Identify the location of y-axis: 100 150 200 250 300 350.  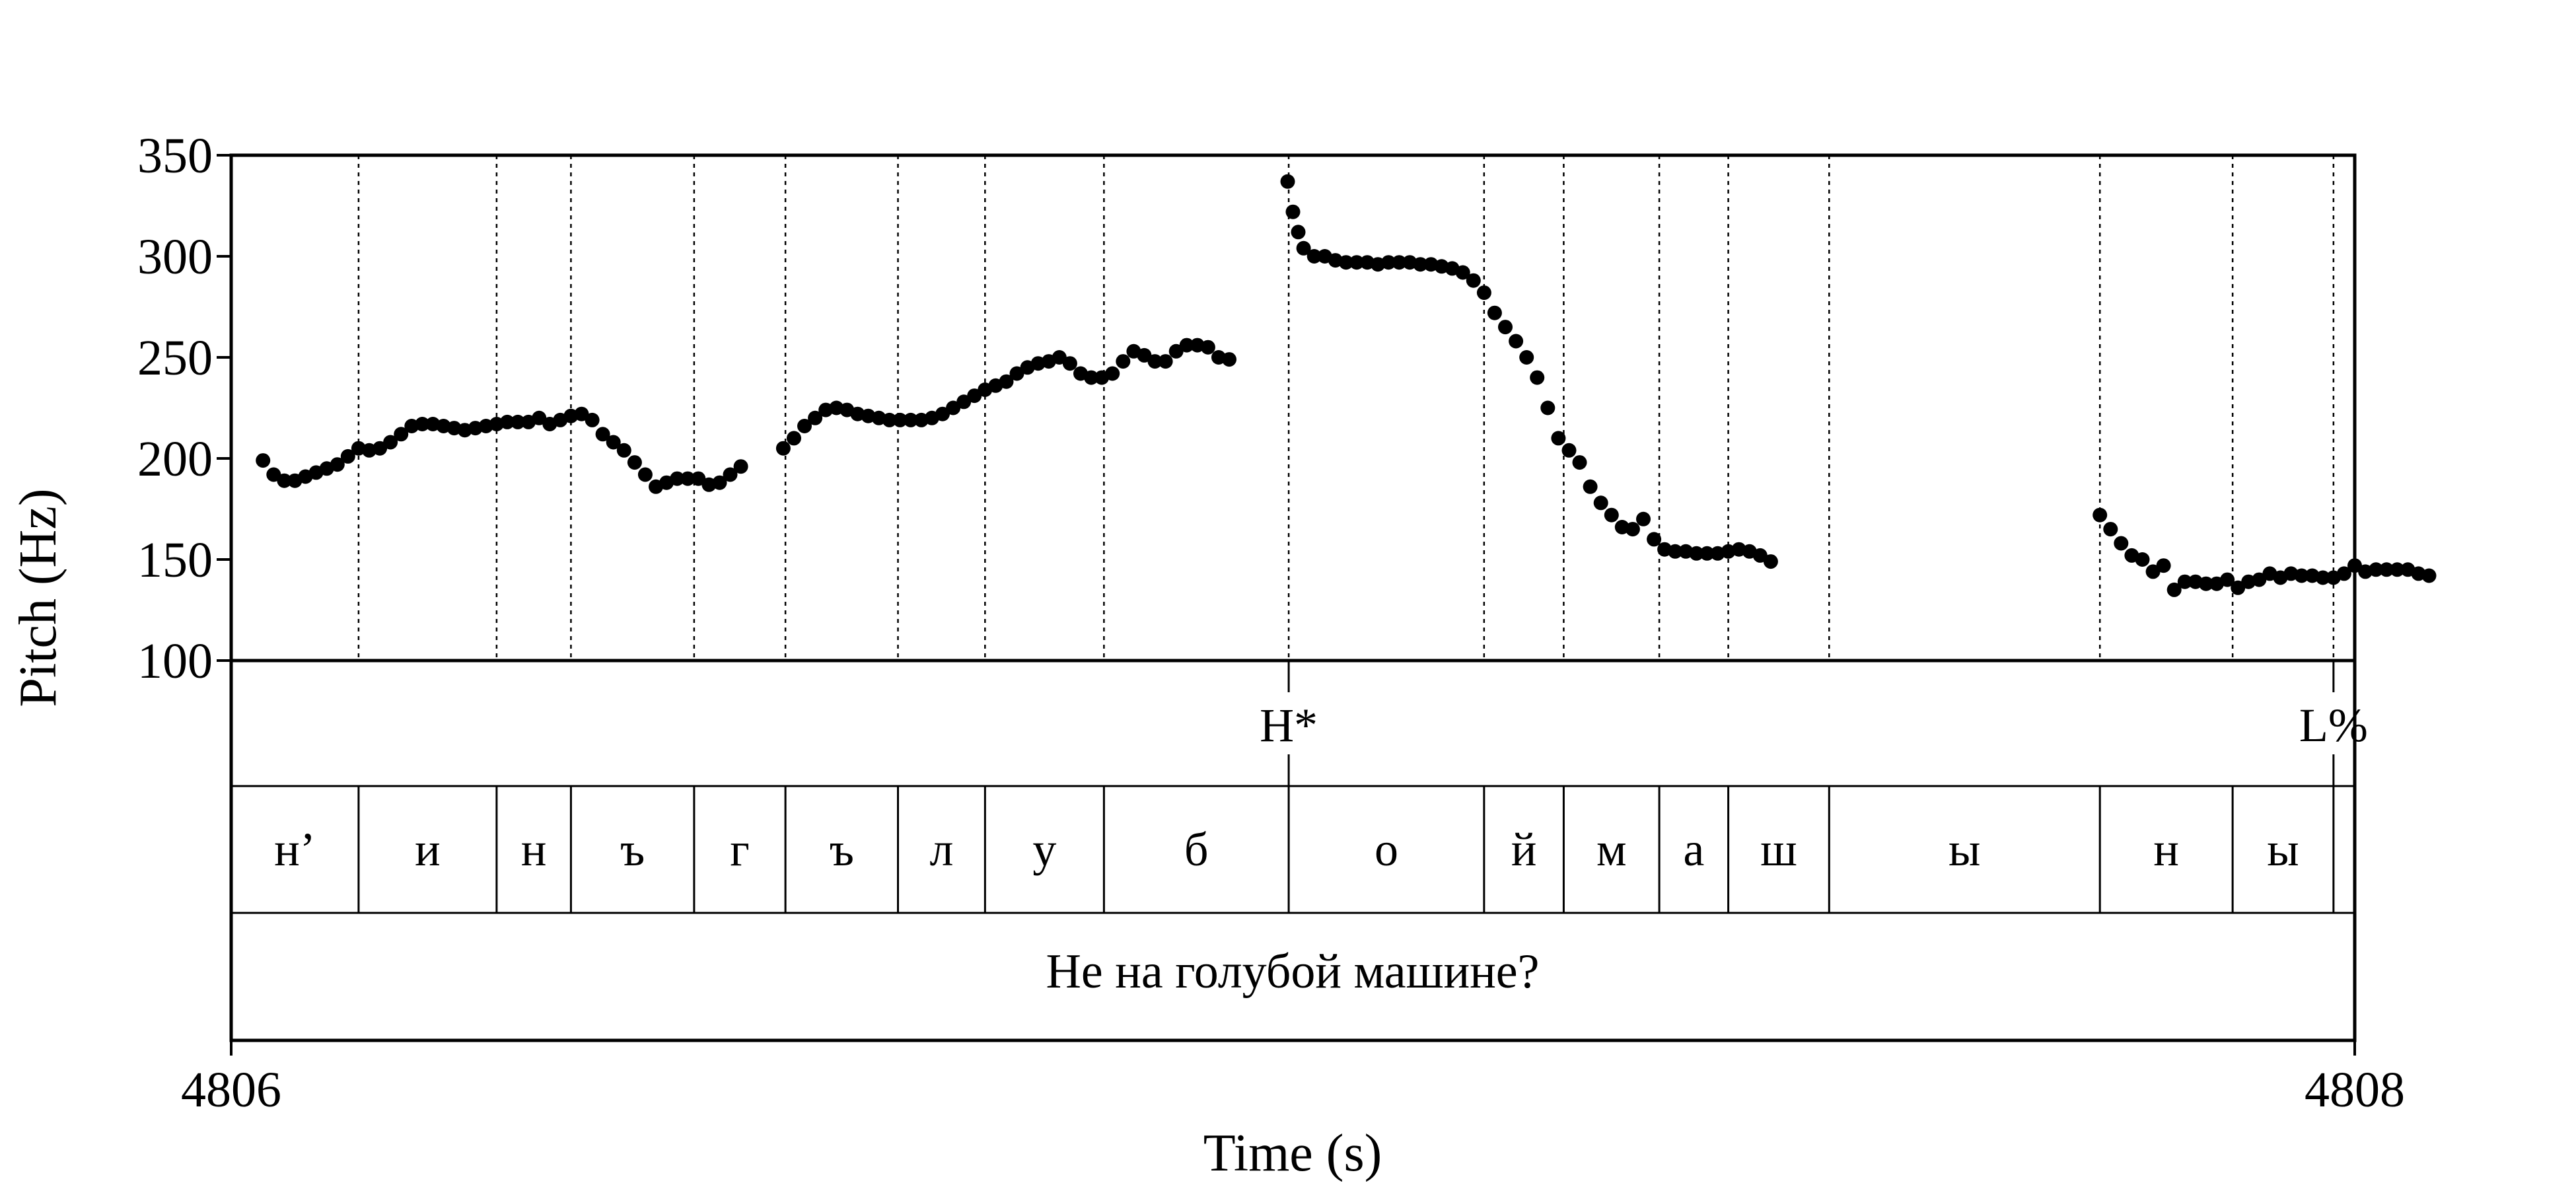
(184, 408).